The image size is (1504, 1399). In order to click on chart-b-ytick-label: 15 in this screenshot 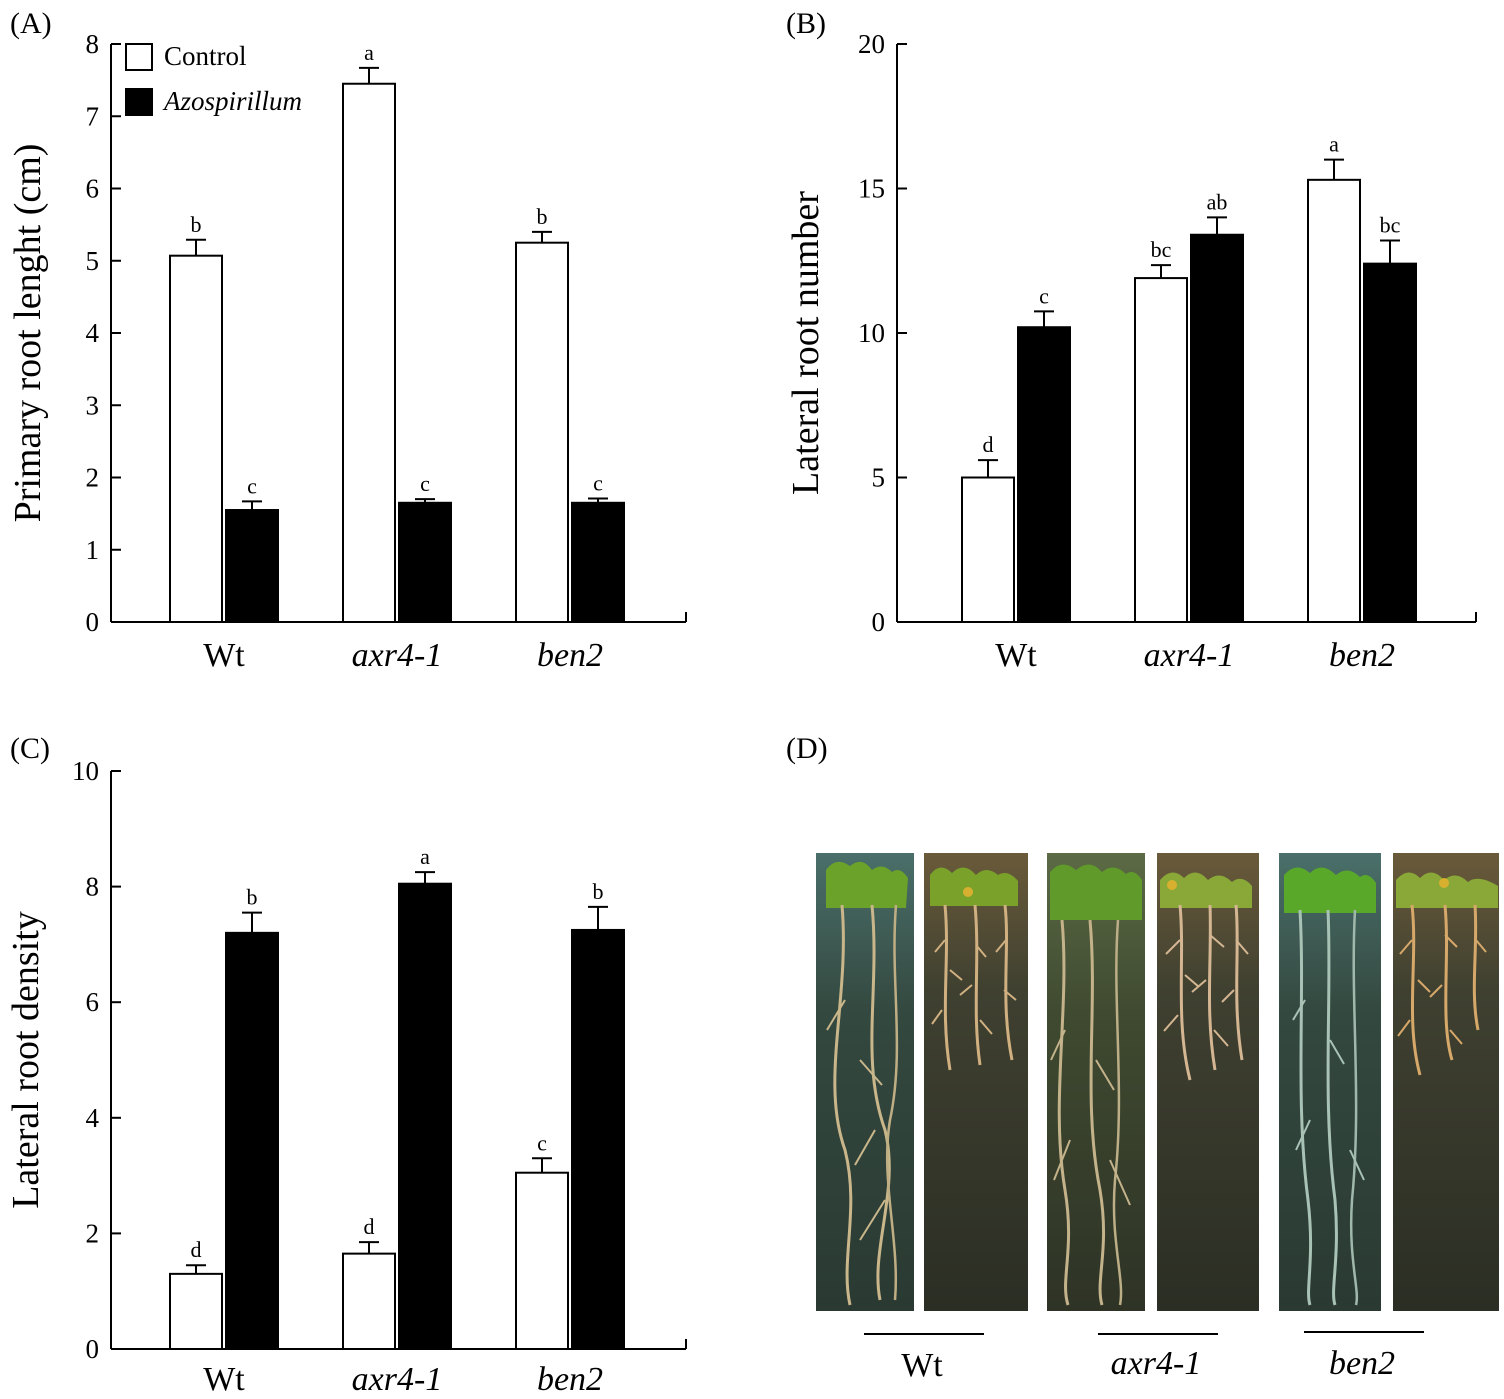, I will do `click(871, 189)`.